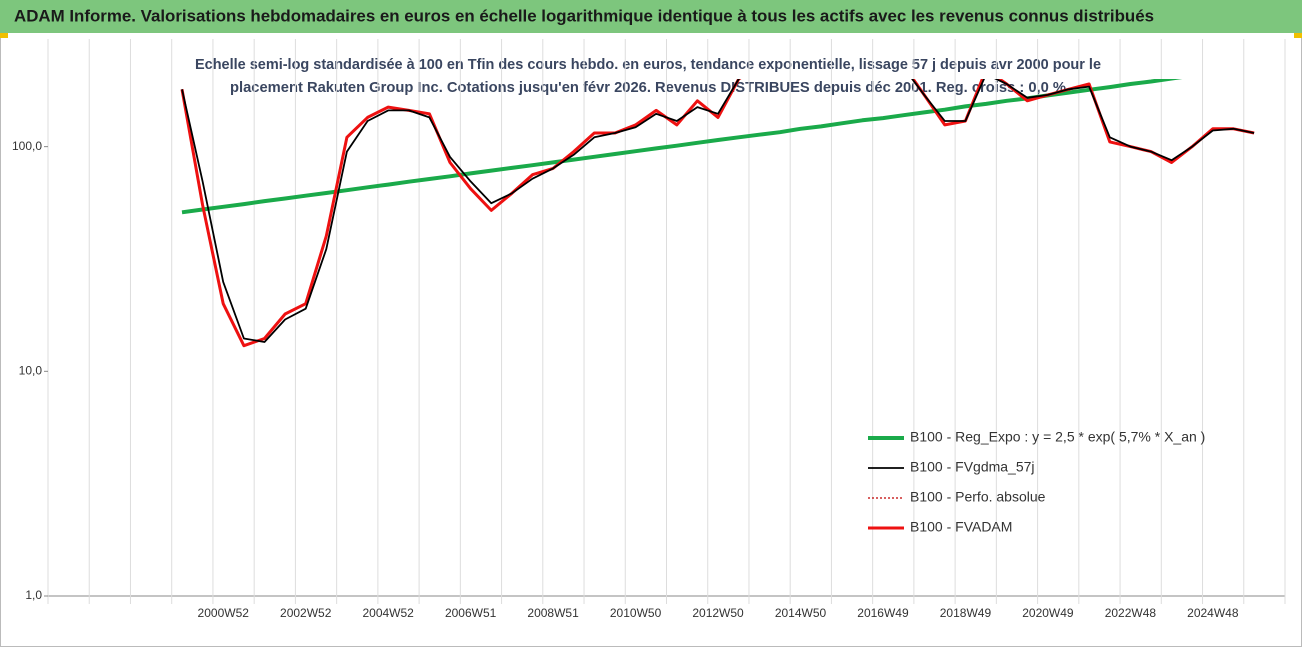 This screenshot has height=647, width=1302. Describe the element at coordinates (33, 595) in the screenshot. I see `y-tick-label: 1,0` at that location.